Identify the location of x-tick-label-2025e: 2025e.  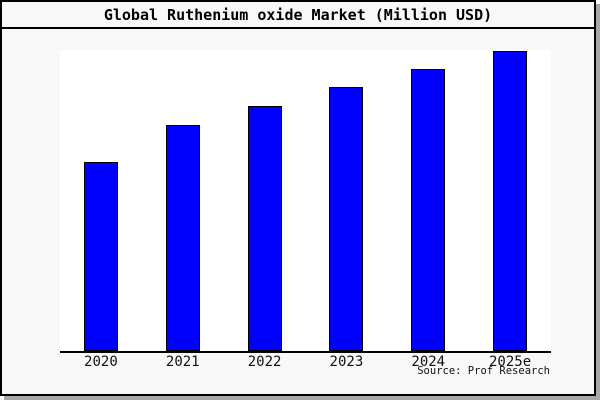
(510, 362).